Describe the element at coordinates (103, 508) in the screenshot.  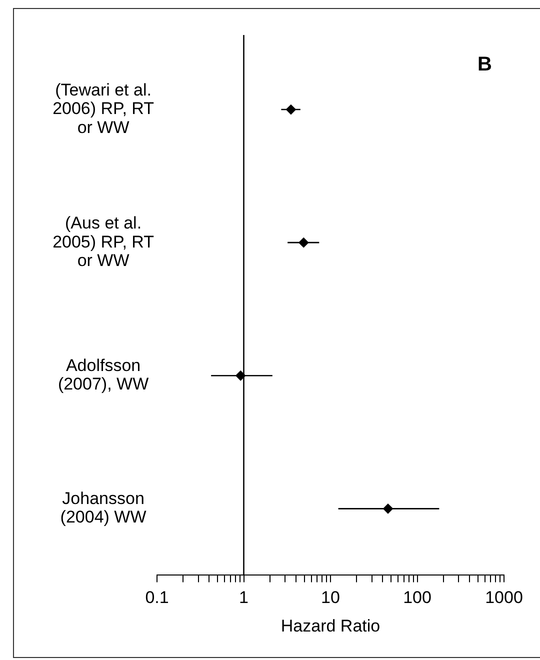
I see `y-tick-label: Johansson (2004) WW` at that location.